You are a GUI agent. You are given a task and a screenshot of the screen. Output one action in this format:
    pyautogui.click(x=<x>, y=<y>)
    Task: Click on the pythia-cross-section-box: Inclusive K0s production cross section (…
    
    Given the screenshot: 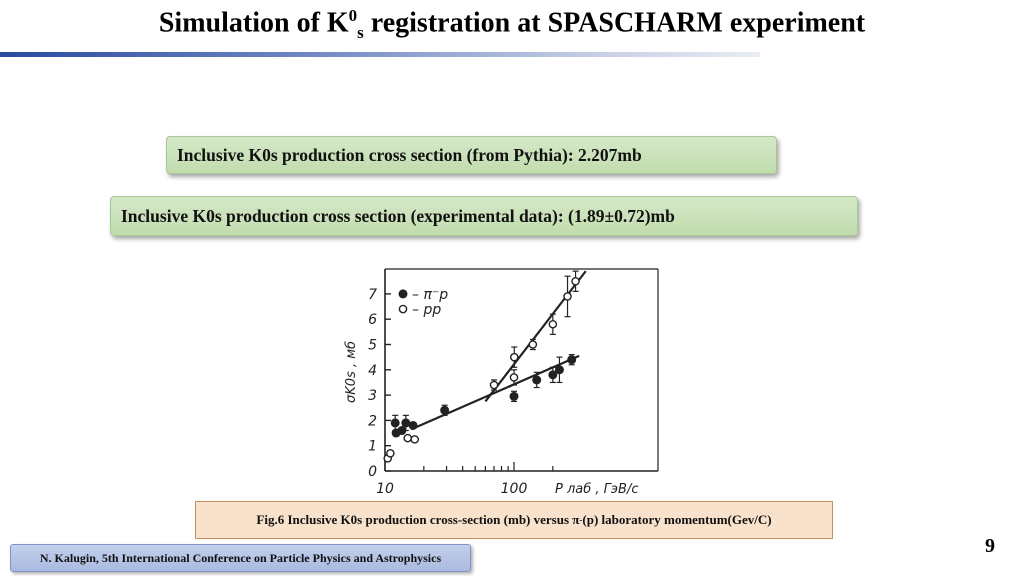 What is the action you would take?
    pyautogui.click(x=471, y=155)
    